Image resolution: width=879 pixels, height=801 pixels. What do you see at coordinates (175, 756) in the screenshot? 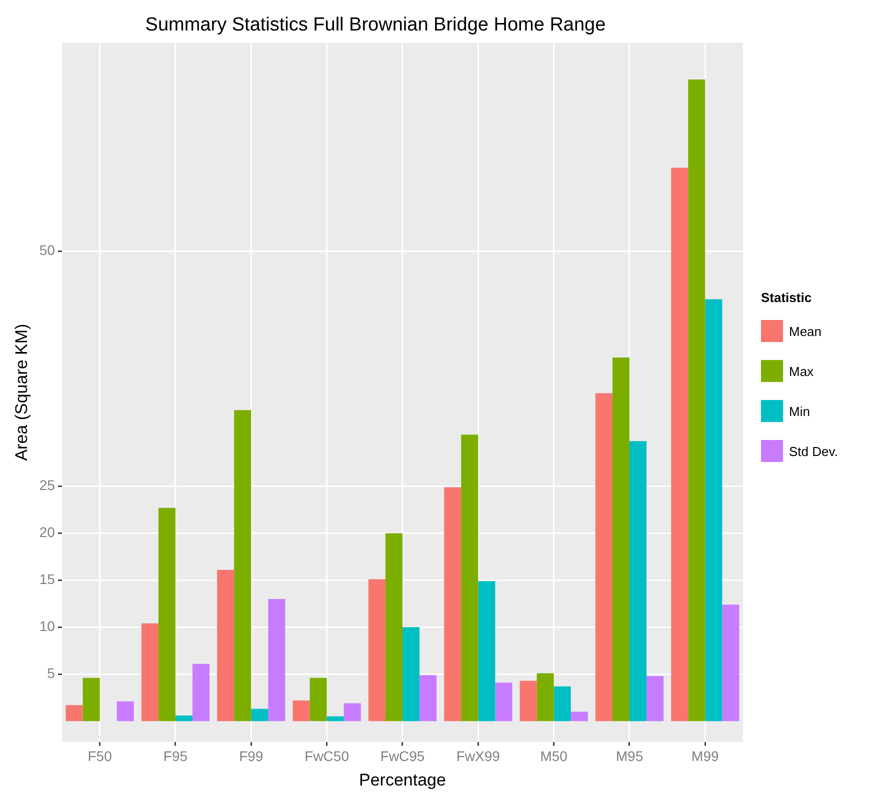
I see `x-tick-label: F95` at bounding box center [175, 756].